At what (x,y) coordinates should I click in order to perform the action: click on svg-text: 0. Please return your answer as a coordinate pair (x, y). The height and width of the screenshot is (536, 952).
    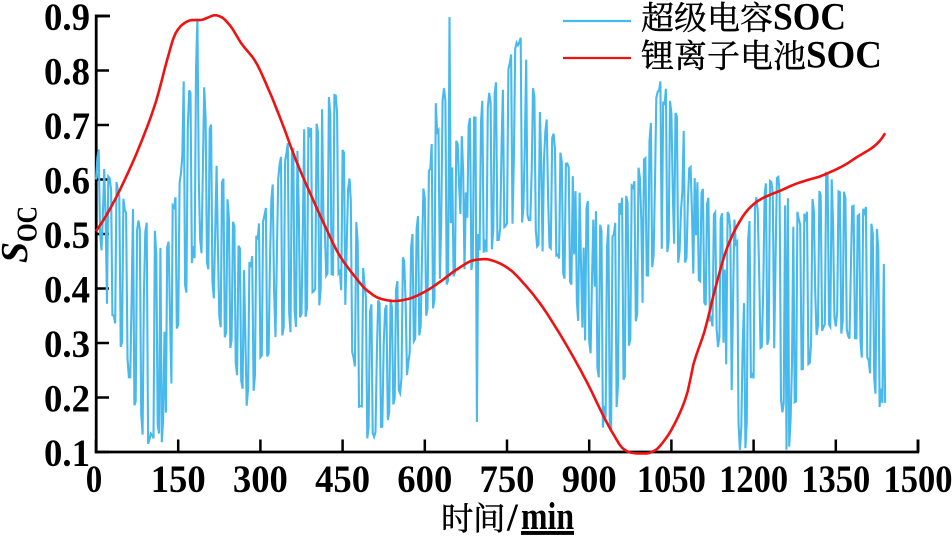
    Looking at the image, I should click on (94, 479).